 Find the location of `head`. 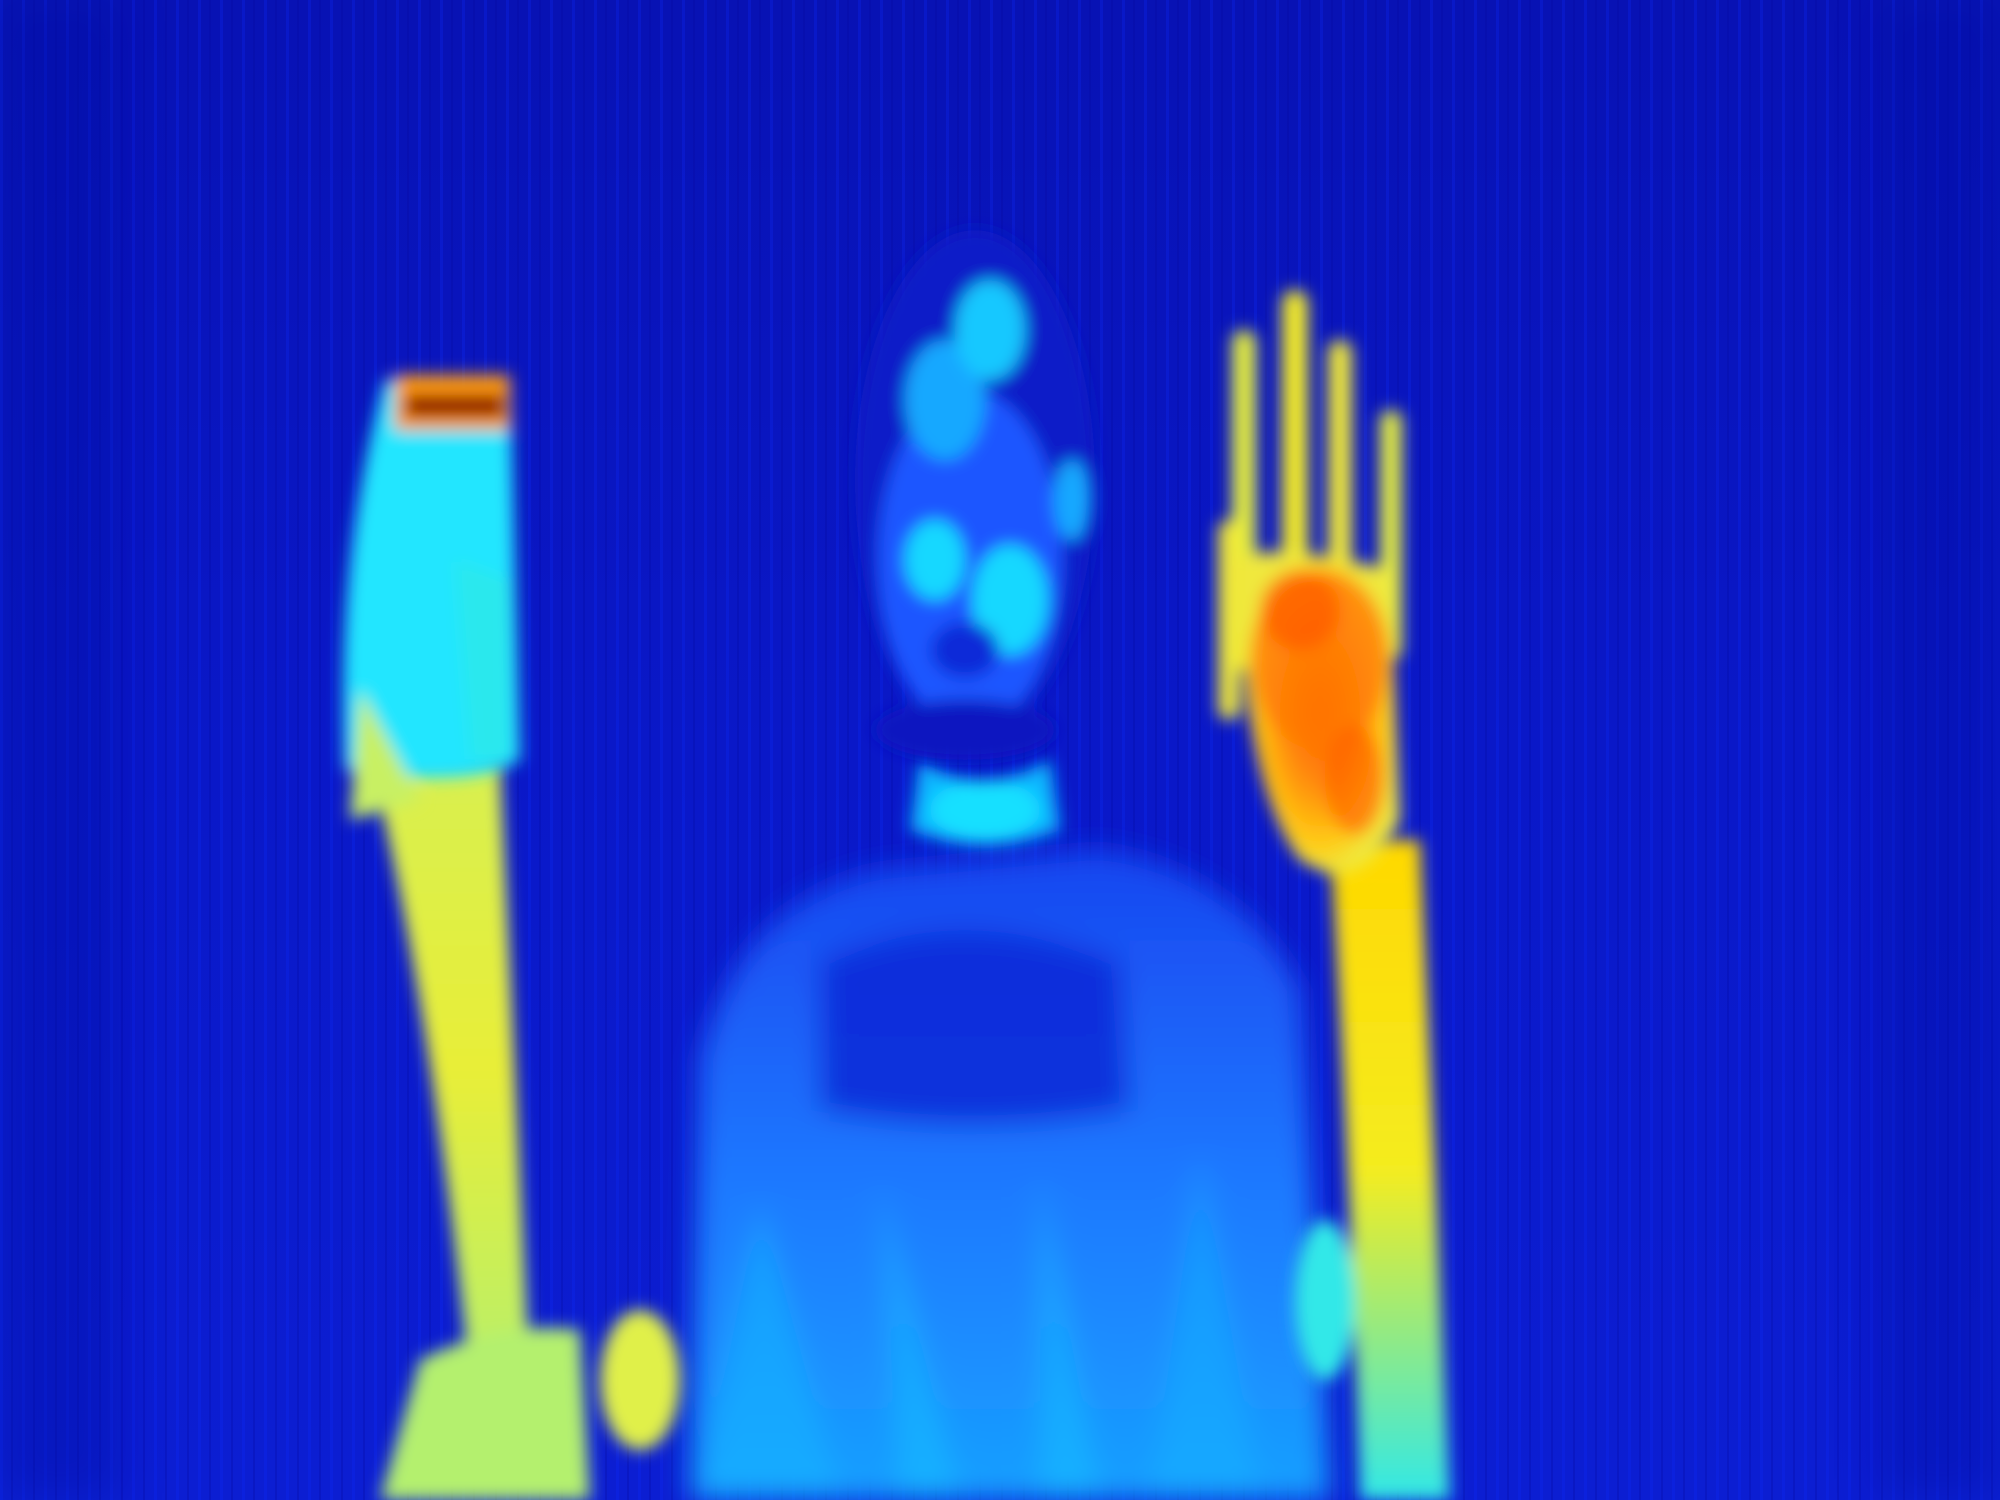

head is located at coordinates (975, 495).